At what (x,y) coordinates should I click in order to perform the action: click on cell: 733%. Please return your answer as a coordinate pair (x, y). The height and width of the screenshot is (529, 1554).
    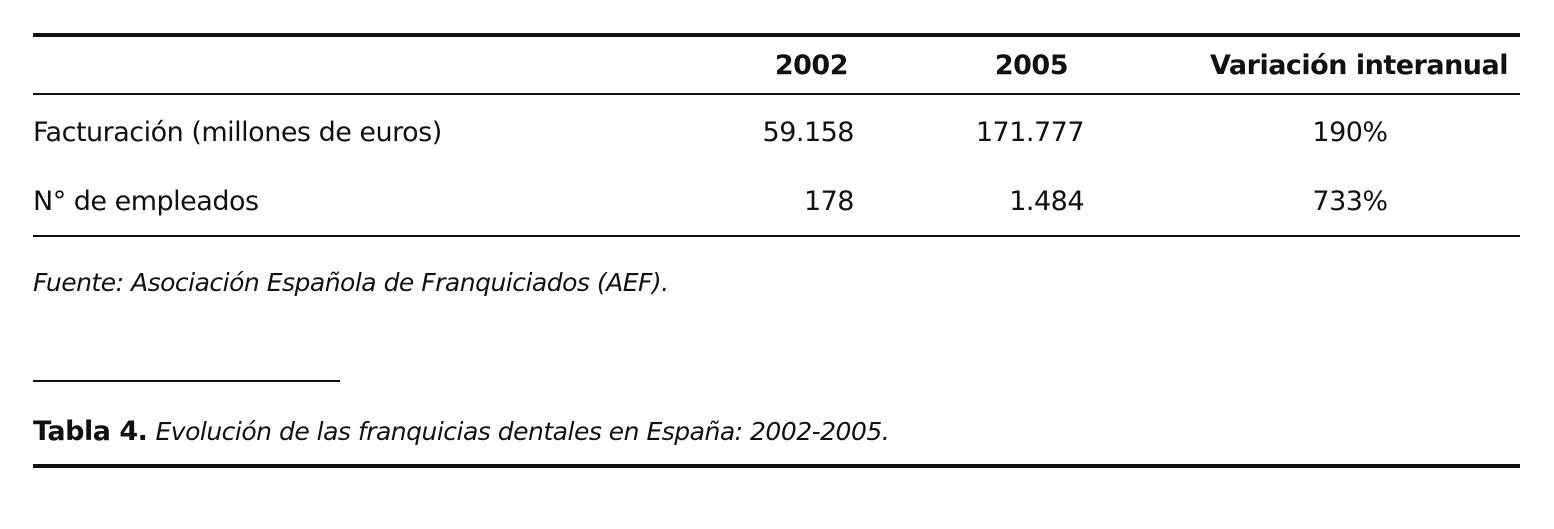
    Looking at the image, I should click on (1350, 201).